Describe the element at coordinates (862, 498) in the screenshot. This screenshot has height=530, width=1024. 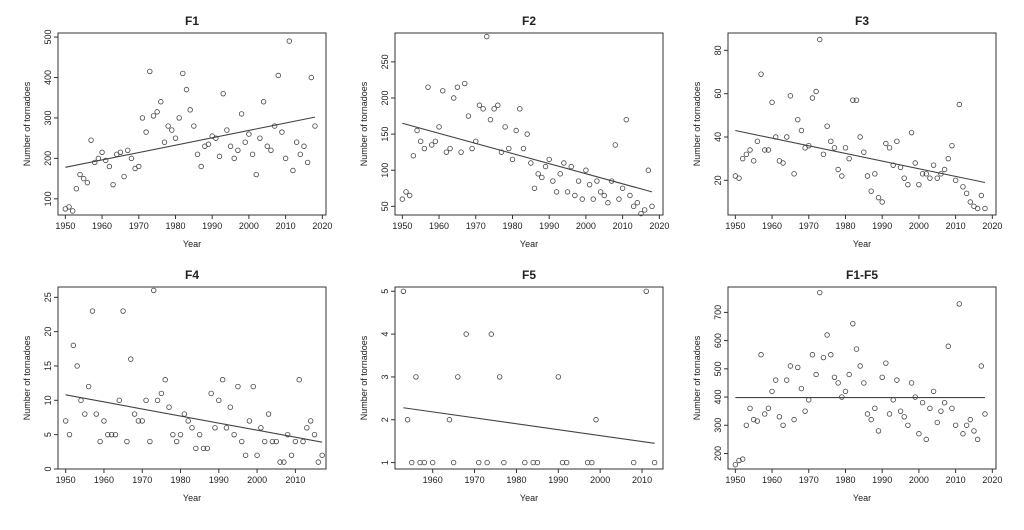
I see `x-axis-label: Year` at that location.